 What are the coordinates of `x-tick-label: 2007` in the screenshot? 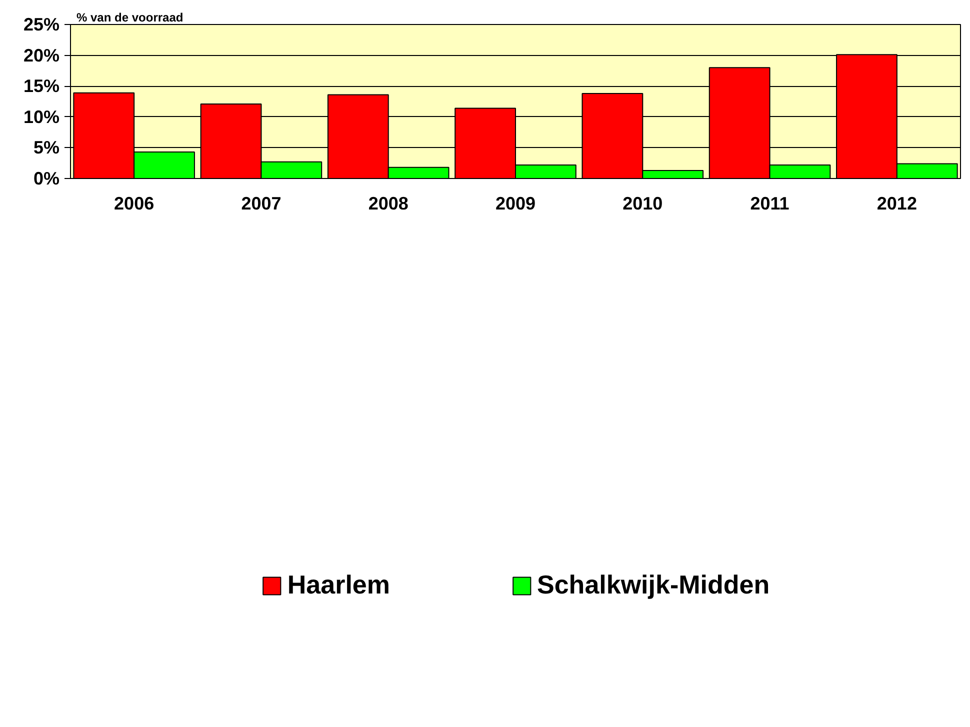 It's located at (261, 204).